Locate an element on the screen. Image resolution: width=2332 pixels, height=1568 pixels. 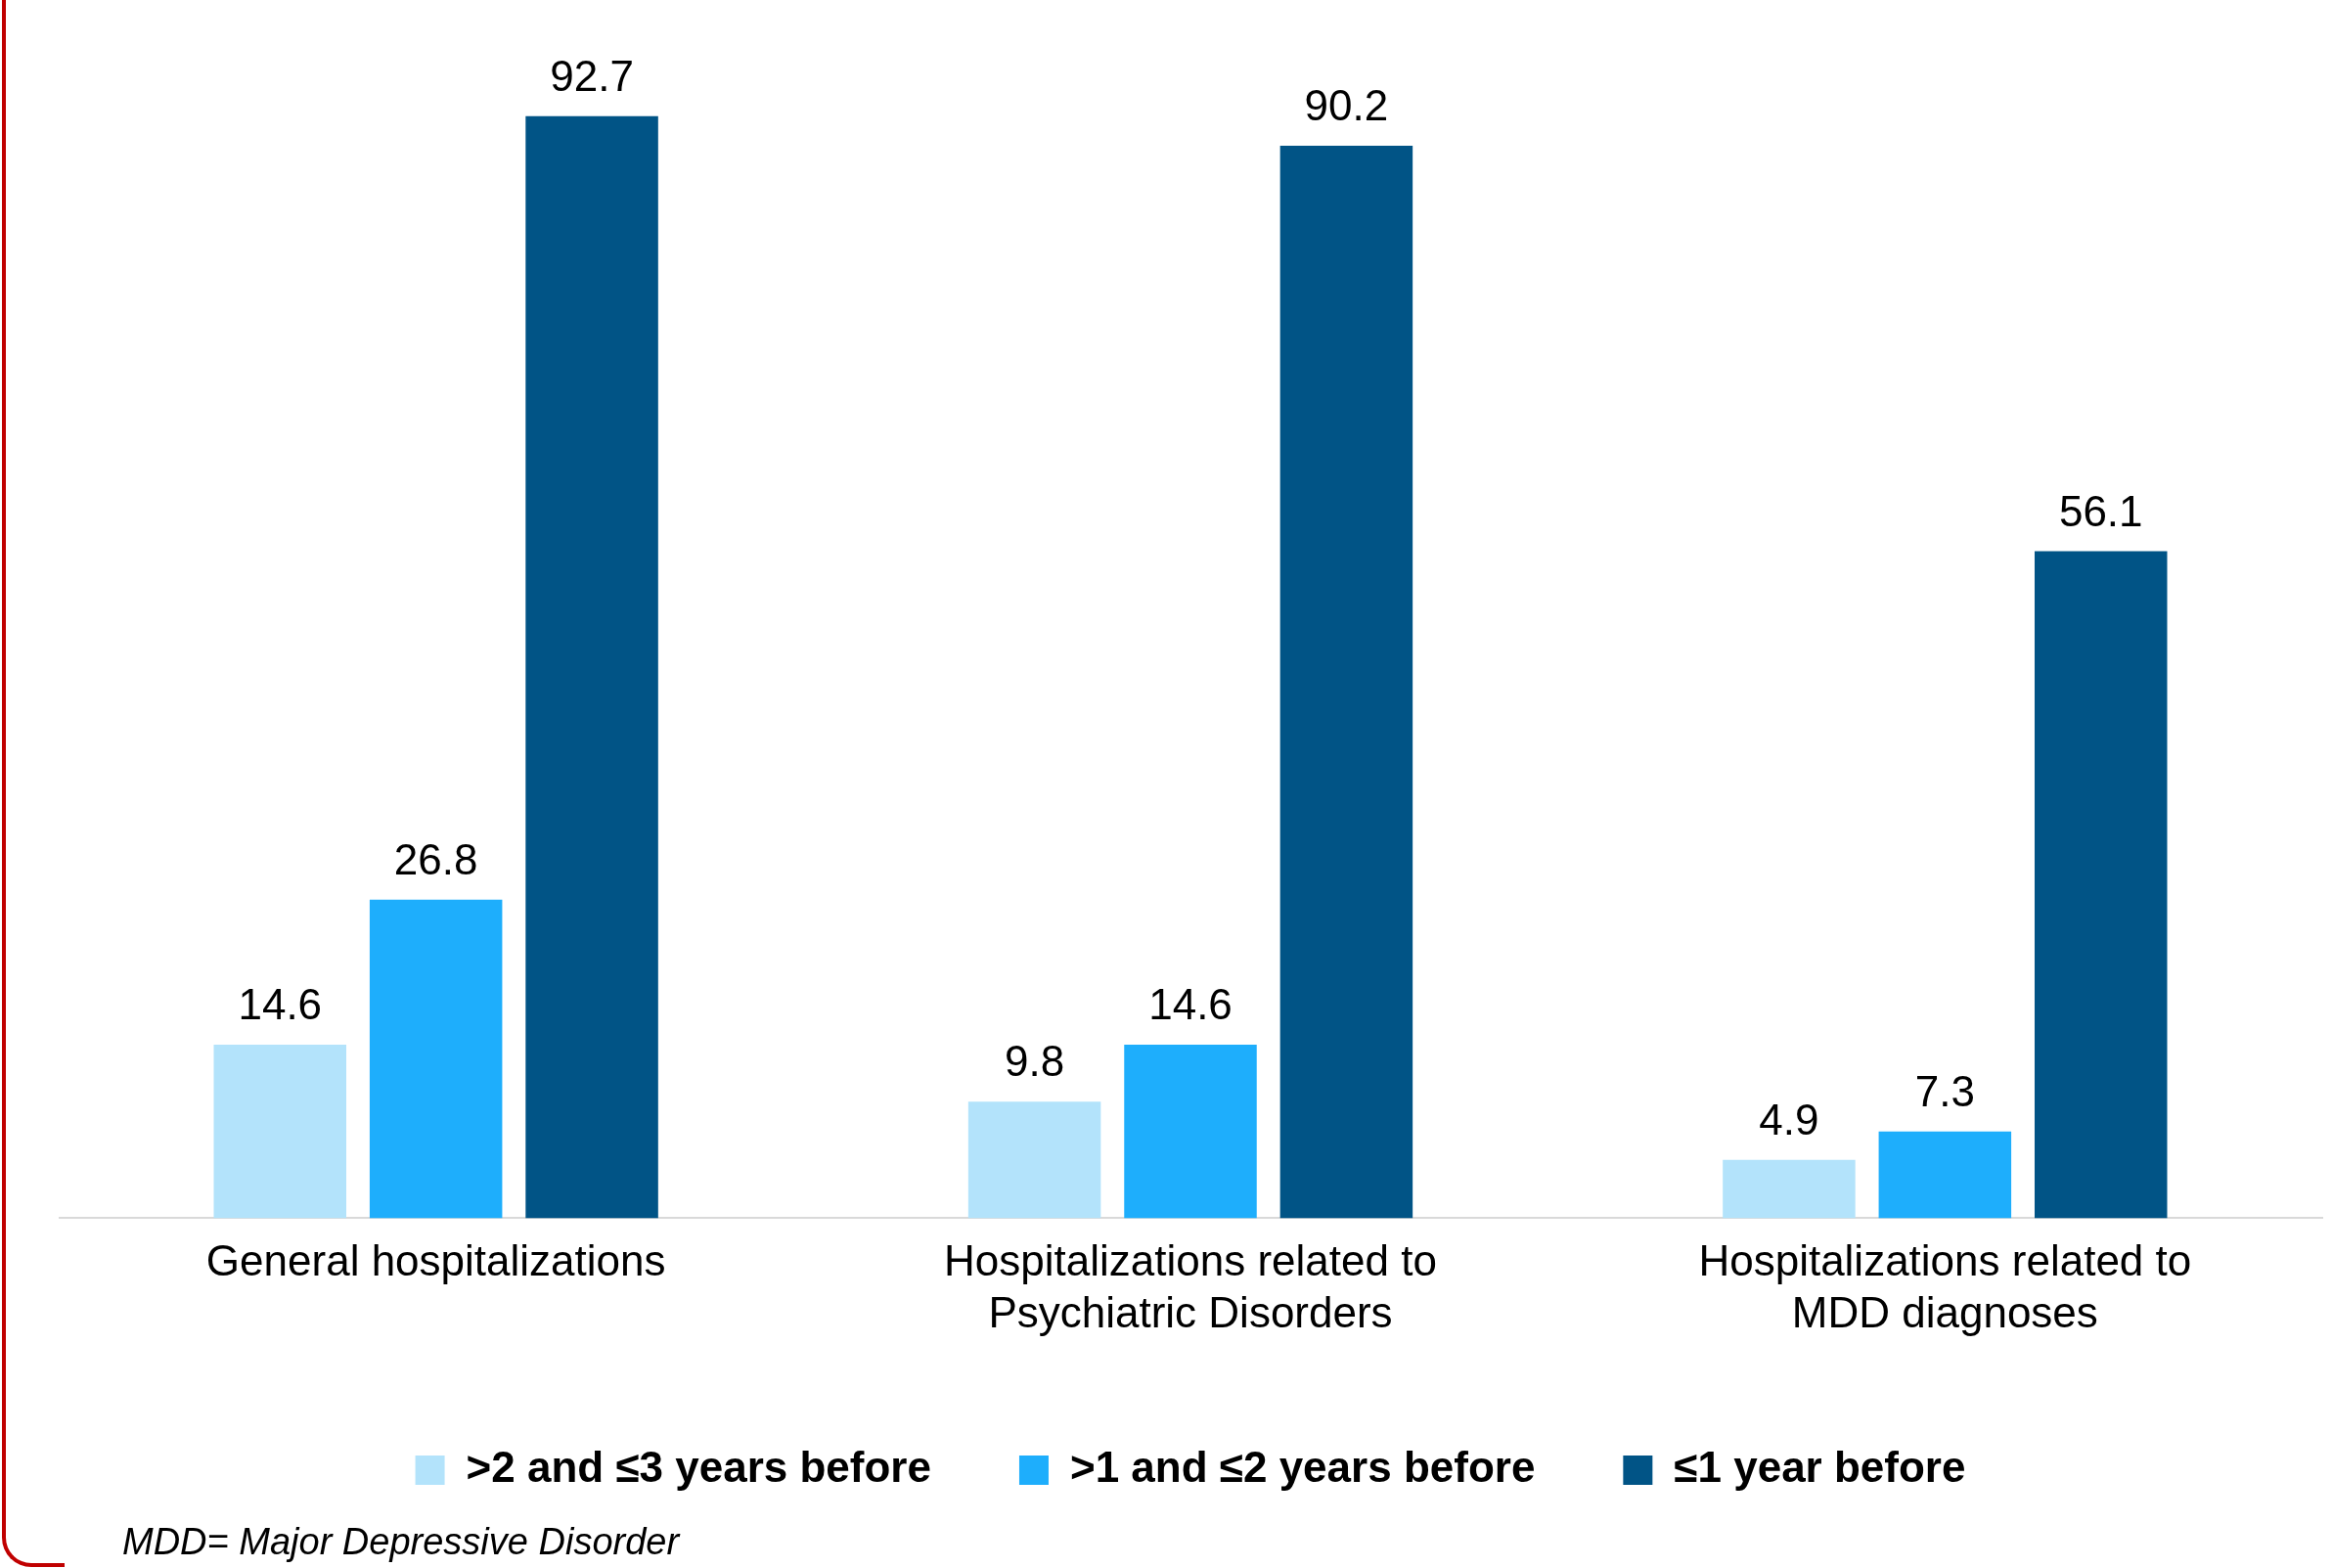
x-tick-label: General hospitalizations is located at coordinates (435, 1259).